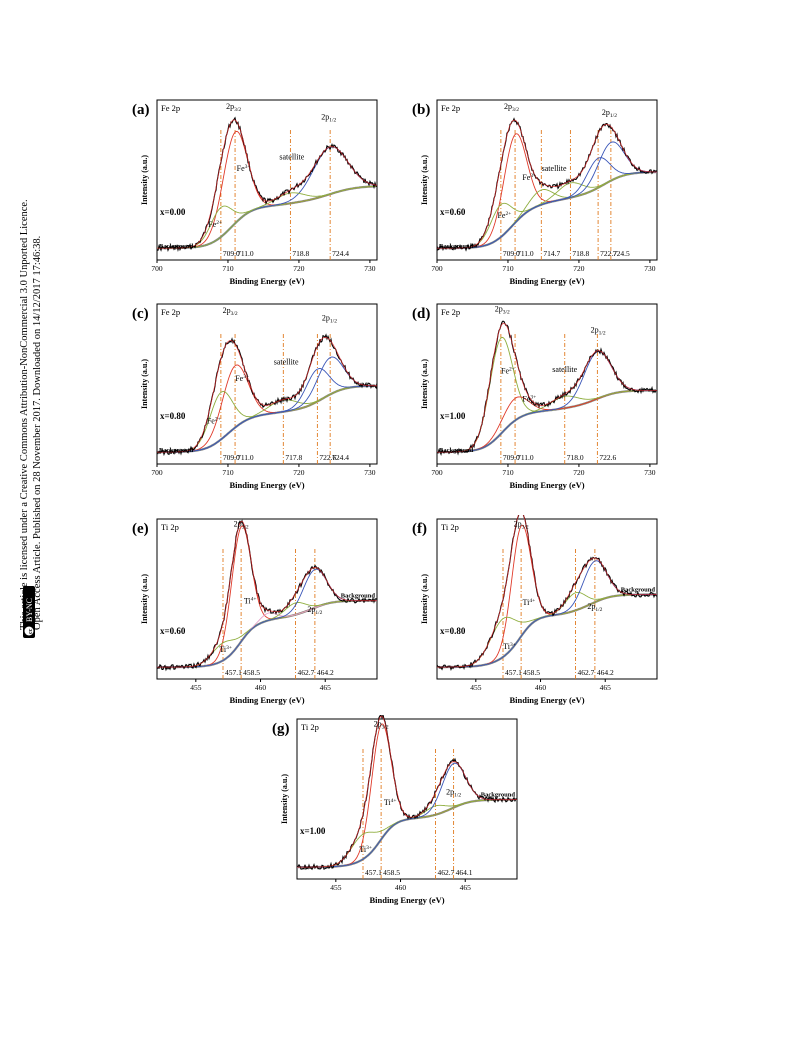 The width and height of the screenshot is (793, 1039). I want to click on panel-label: (c), so click(140, 314).